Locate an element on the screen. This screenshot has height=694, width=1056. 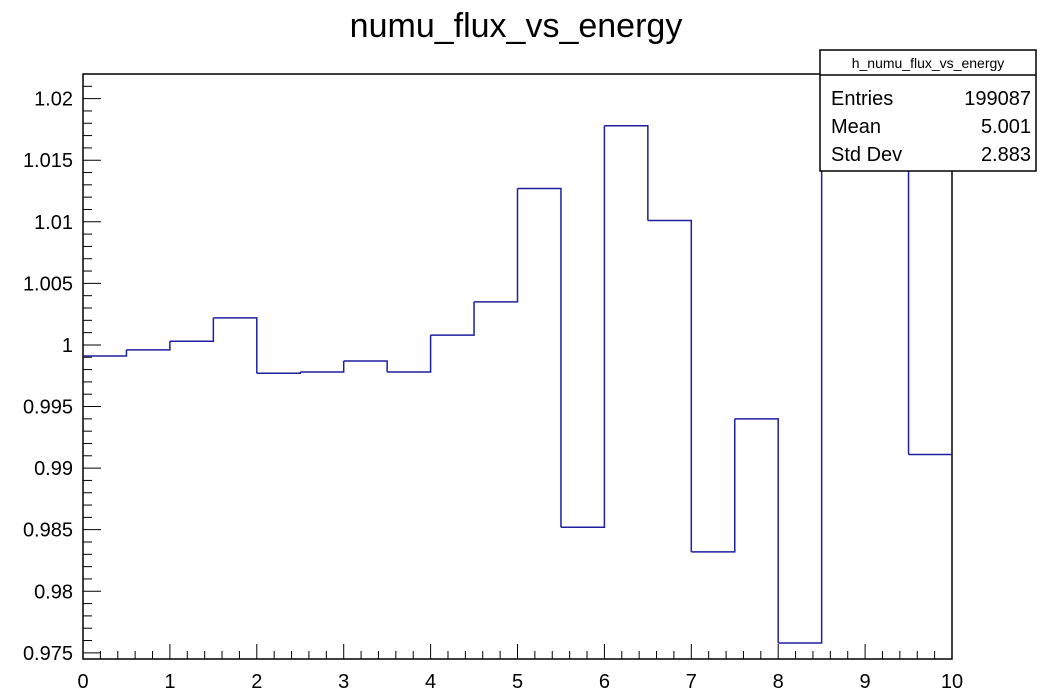
y-tick-label: 1.015 is located at coordinates (48, 161).